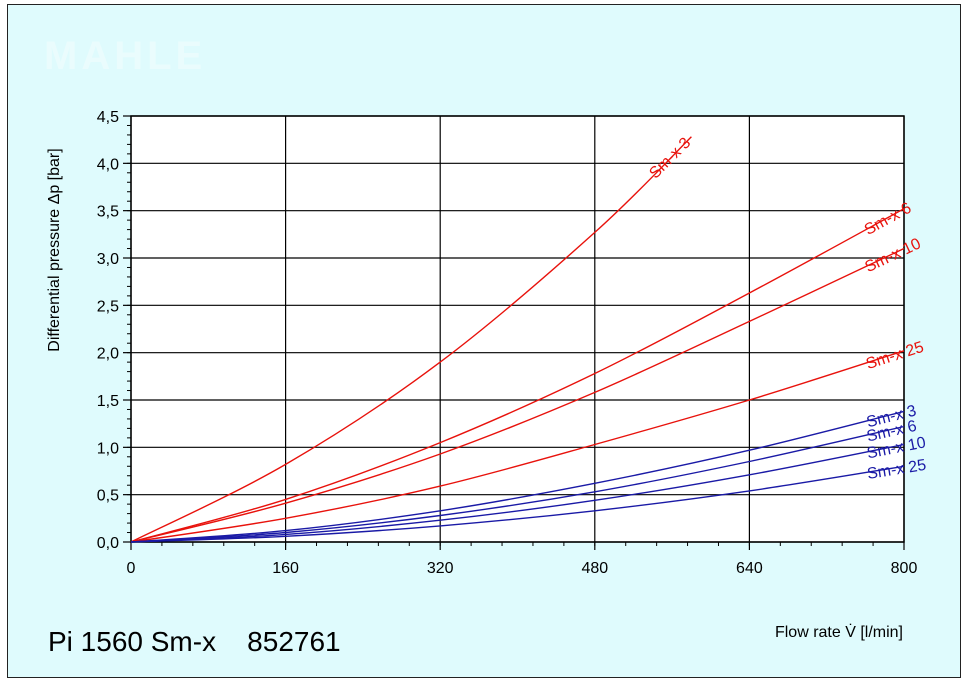  Describe the element at coordinates (285, 568) in the screenshot. I see `x-tick-label: 160` at that location.